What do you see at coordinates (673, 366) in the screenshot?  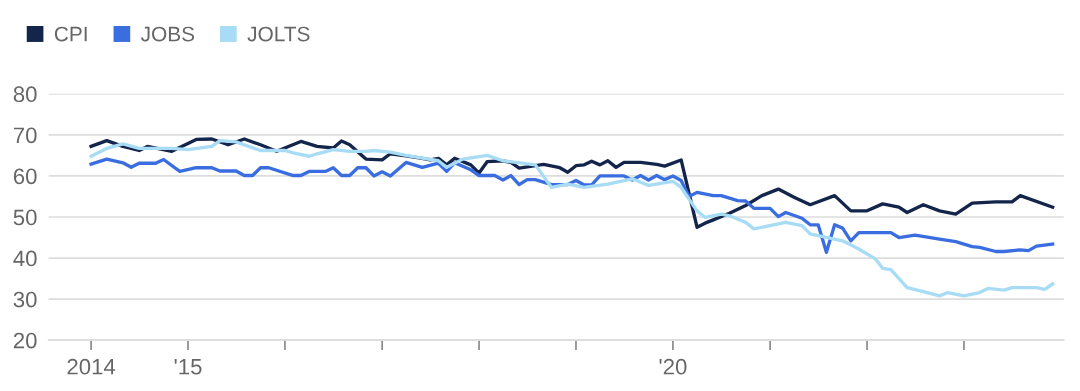 I see `x-tick-label: '20` at bounding box center [673, 366].